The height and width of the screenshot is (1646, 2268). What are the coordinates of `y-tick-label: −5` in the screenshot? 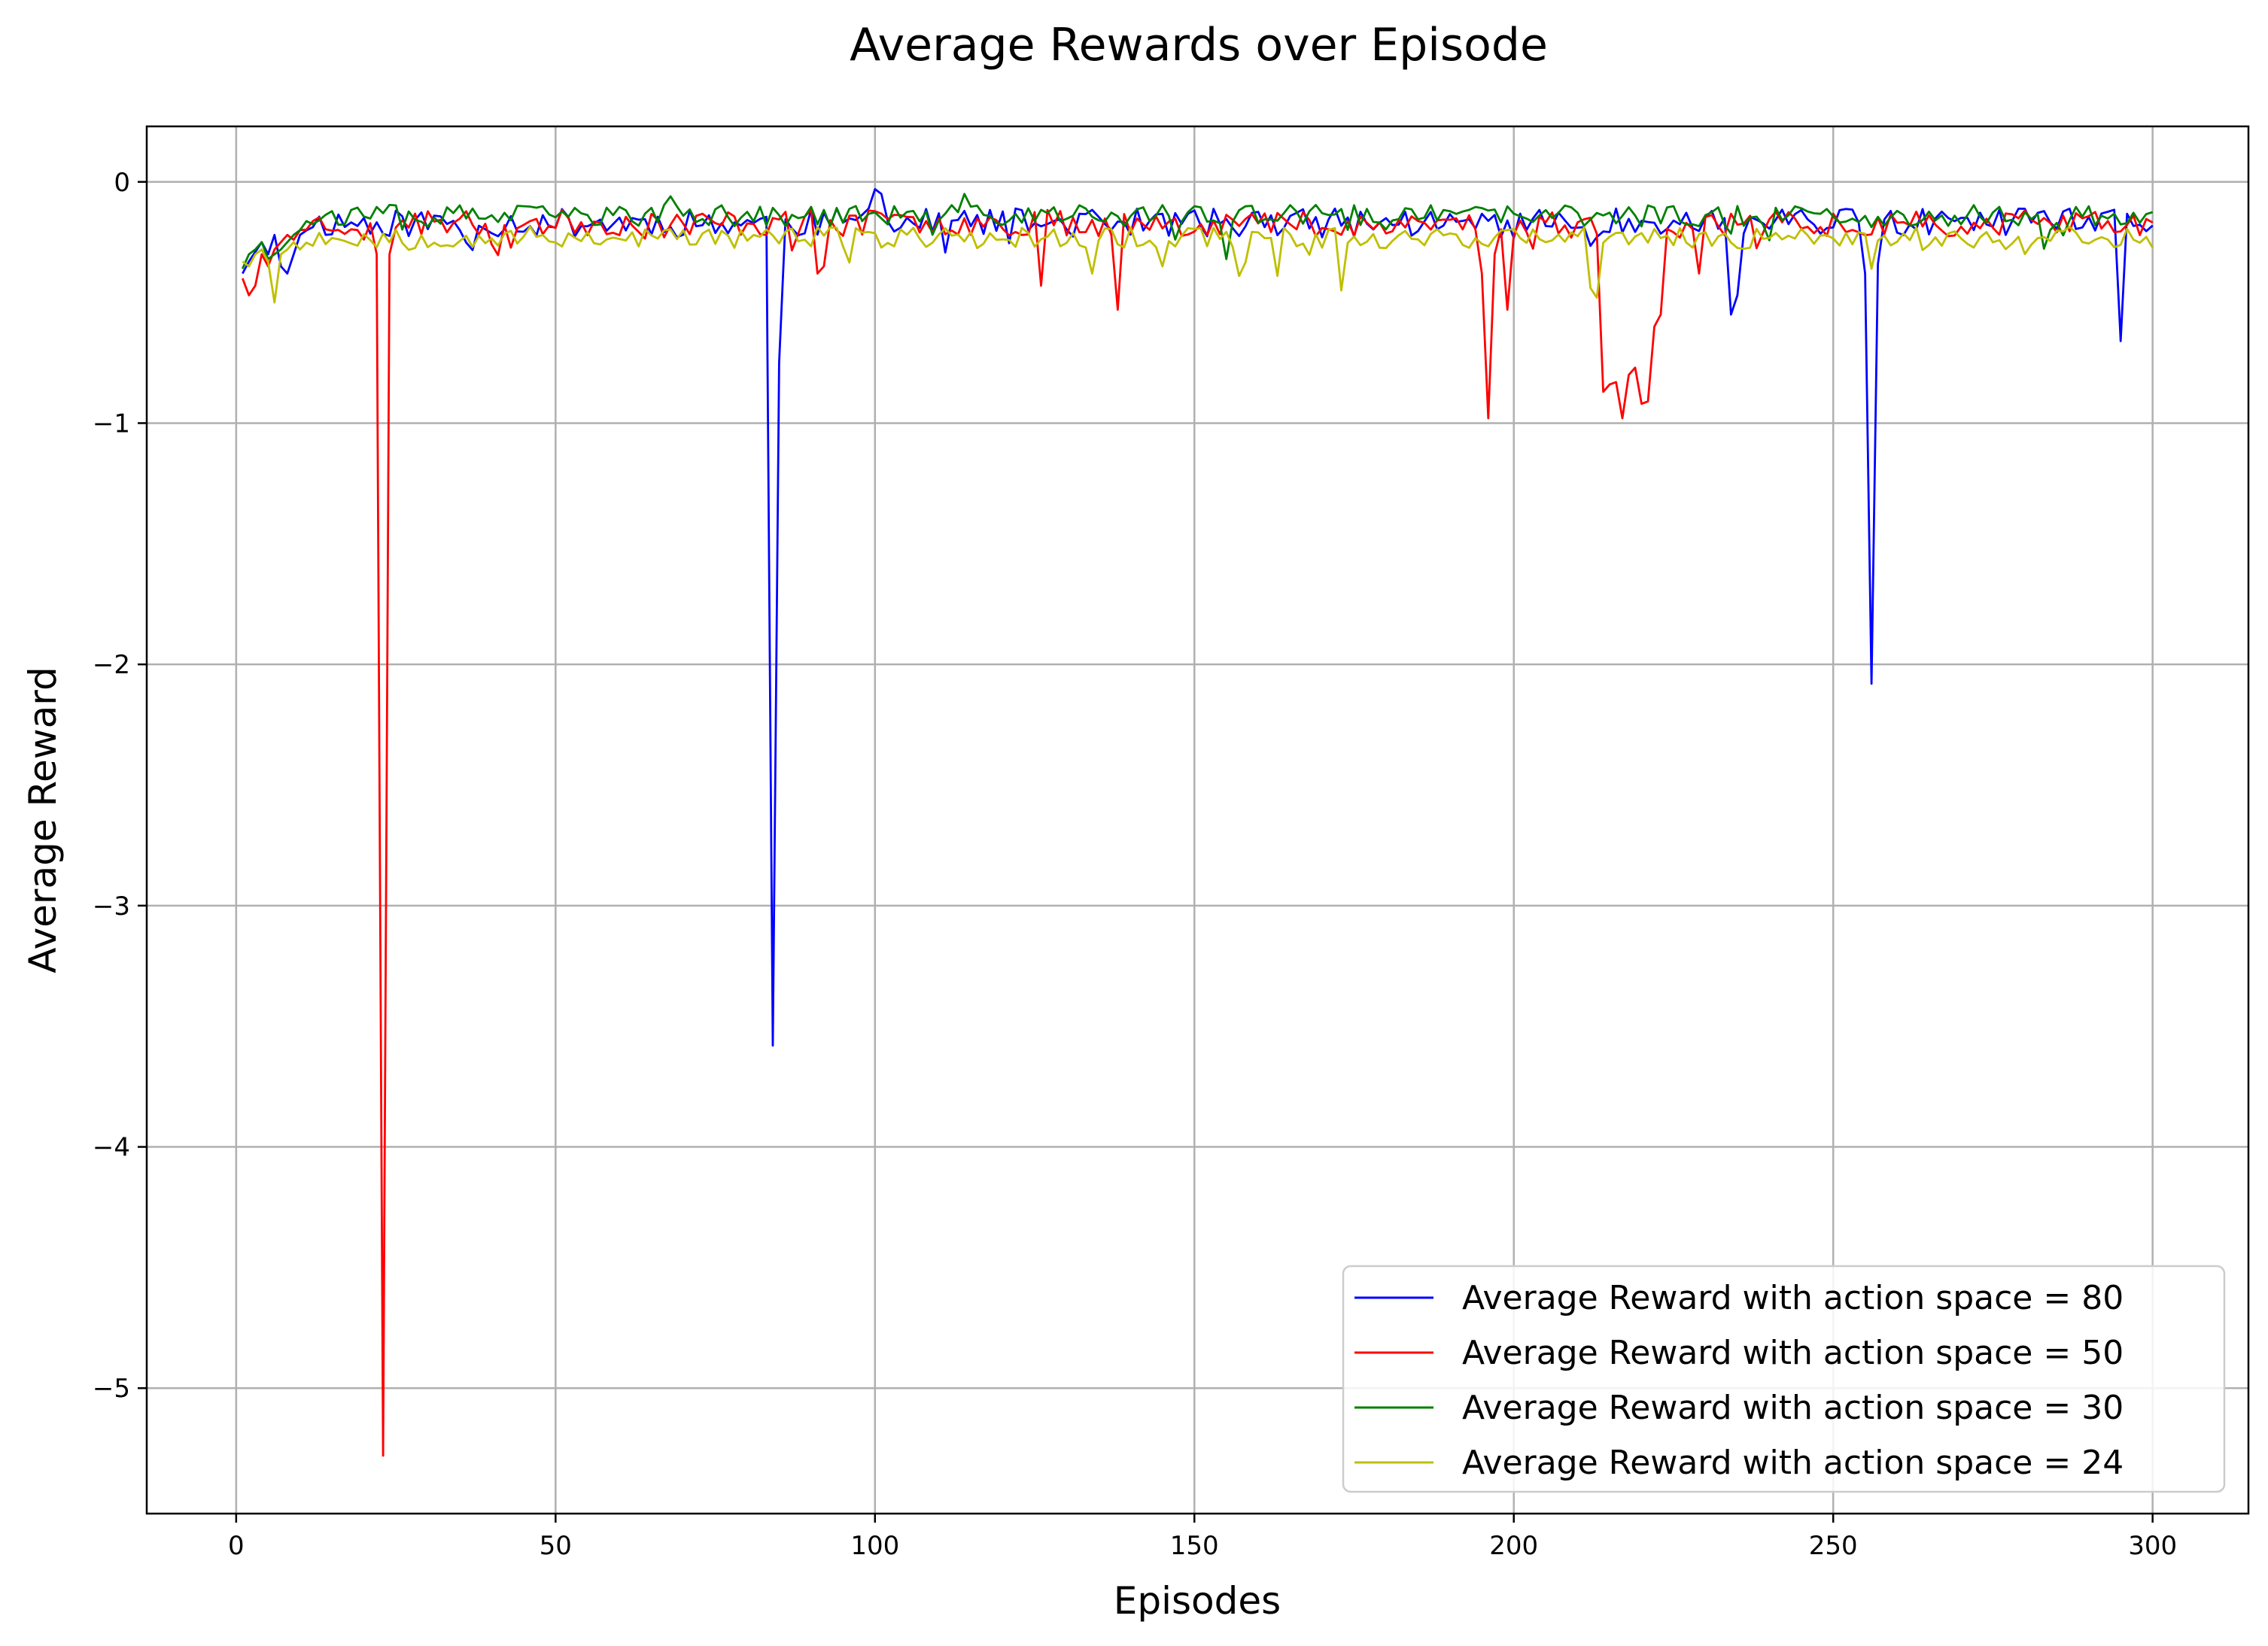 It's located at (111, 1389).